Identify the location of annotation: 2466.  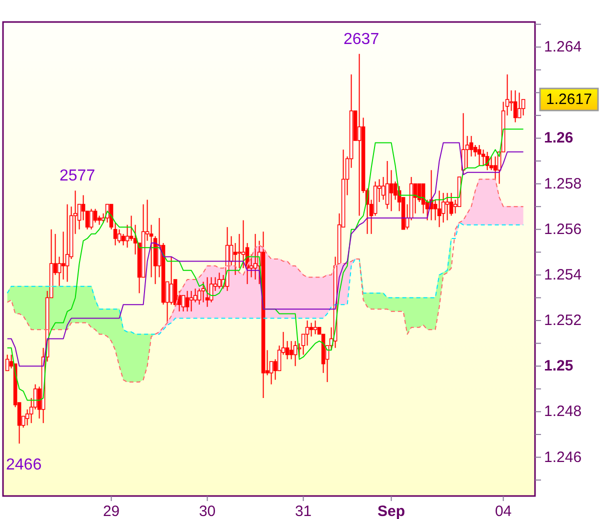
(24, 465).